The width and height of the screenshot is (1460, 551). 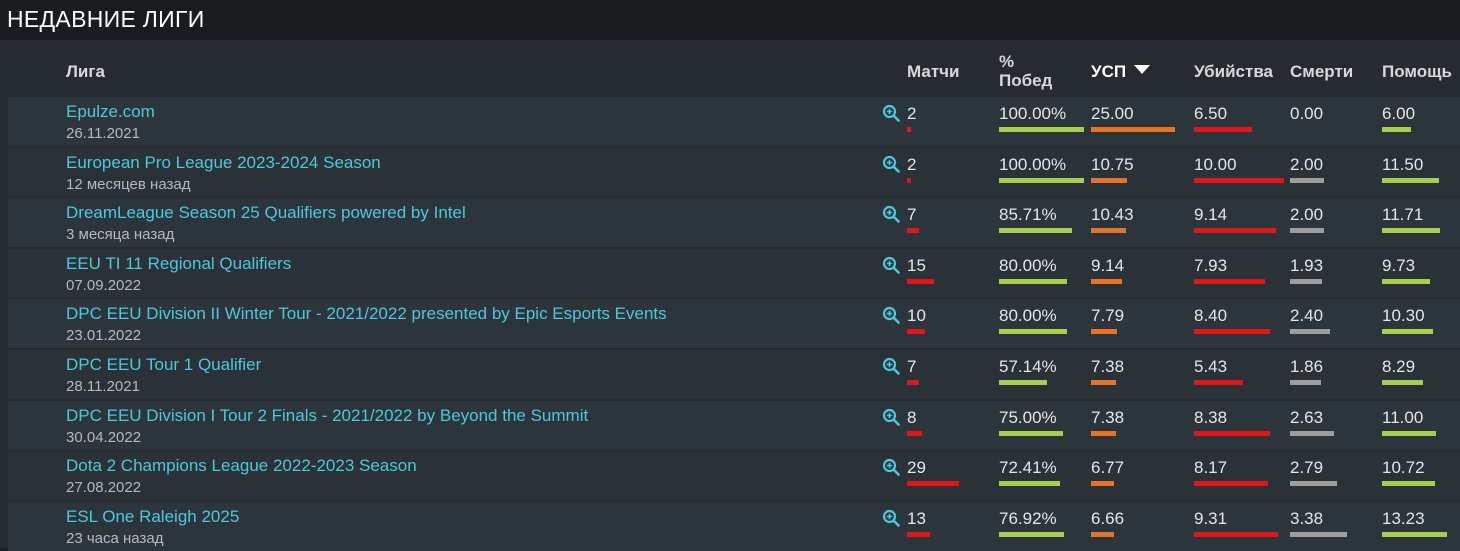 I want to click on winrate-value: 75.00%, so click(x=1028, y=417).